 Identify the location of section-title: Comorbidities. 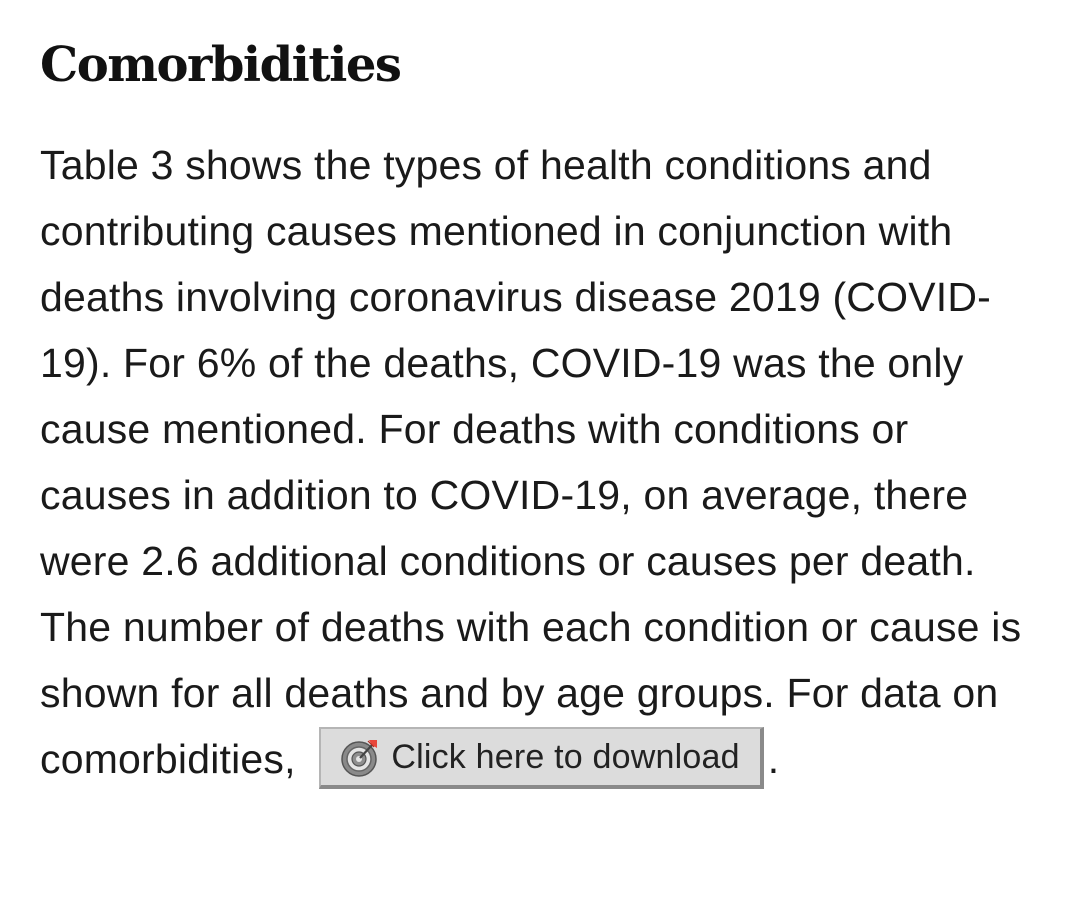
(221, 65).